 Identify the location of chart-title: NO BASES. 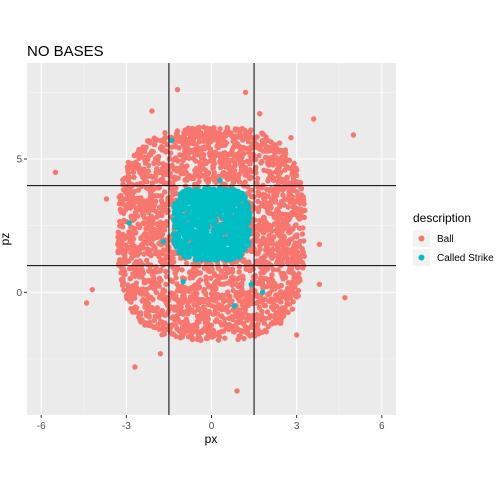
(65, 51).